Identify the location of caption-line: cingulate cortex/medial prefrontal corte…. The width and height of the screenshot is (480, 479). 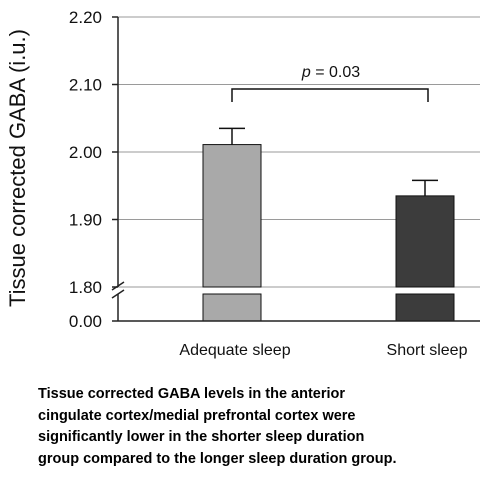
(197, 415).